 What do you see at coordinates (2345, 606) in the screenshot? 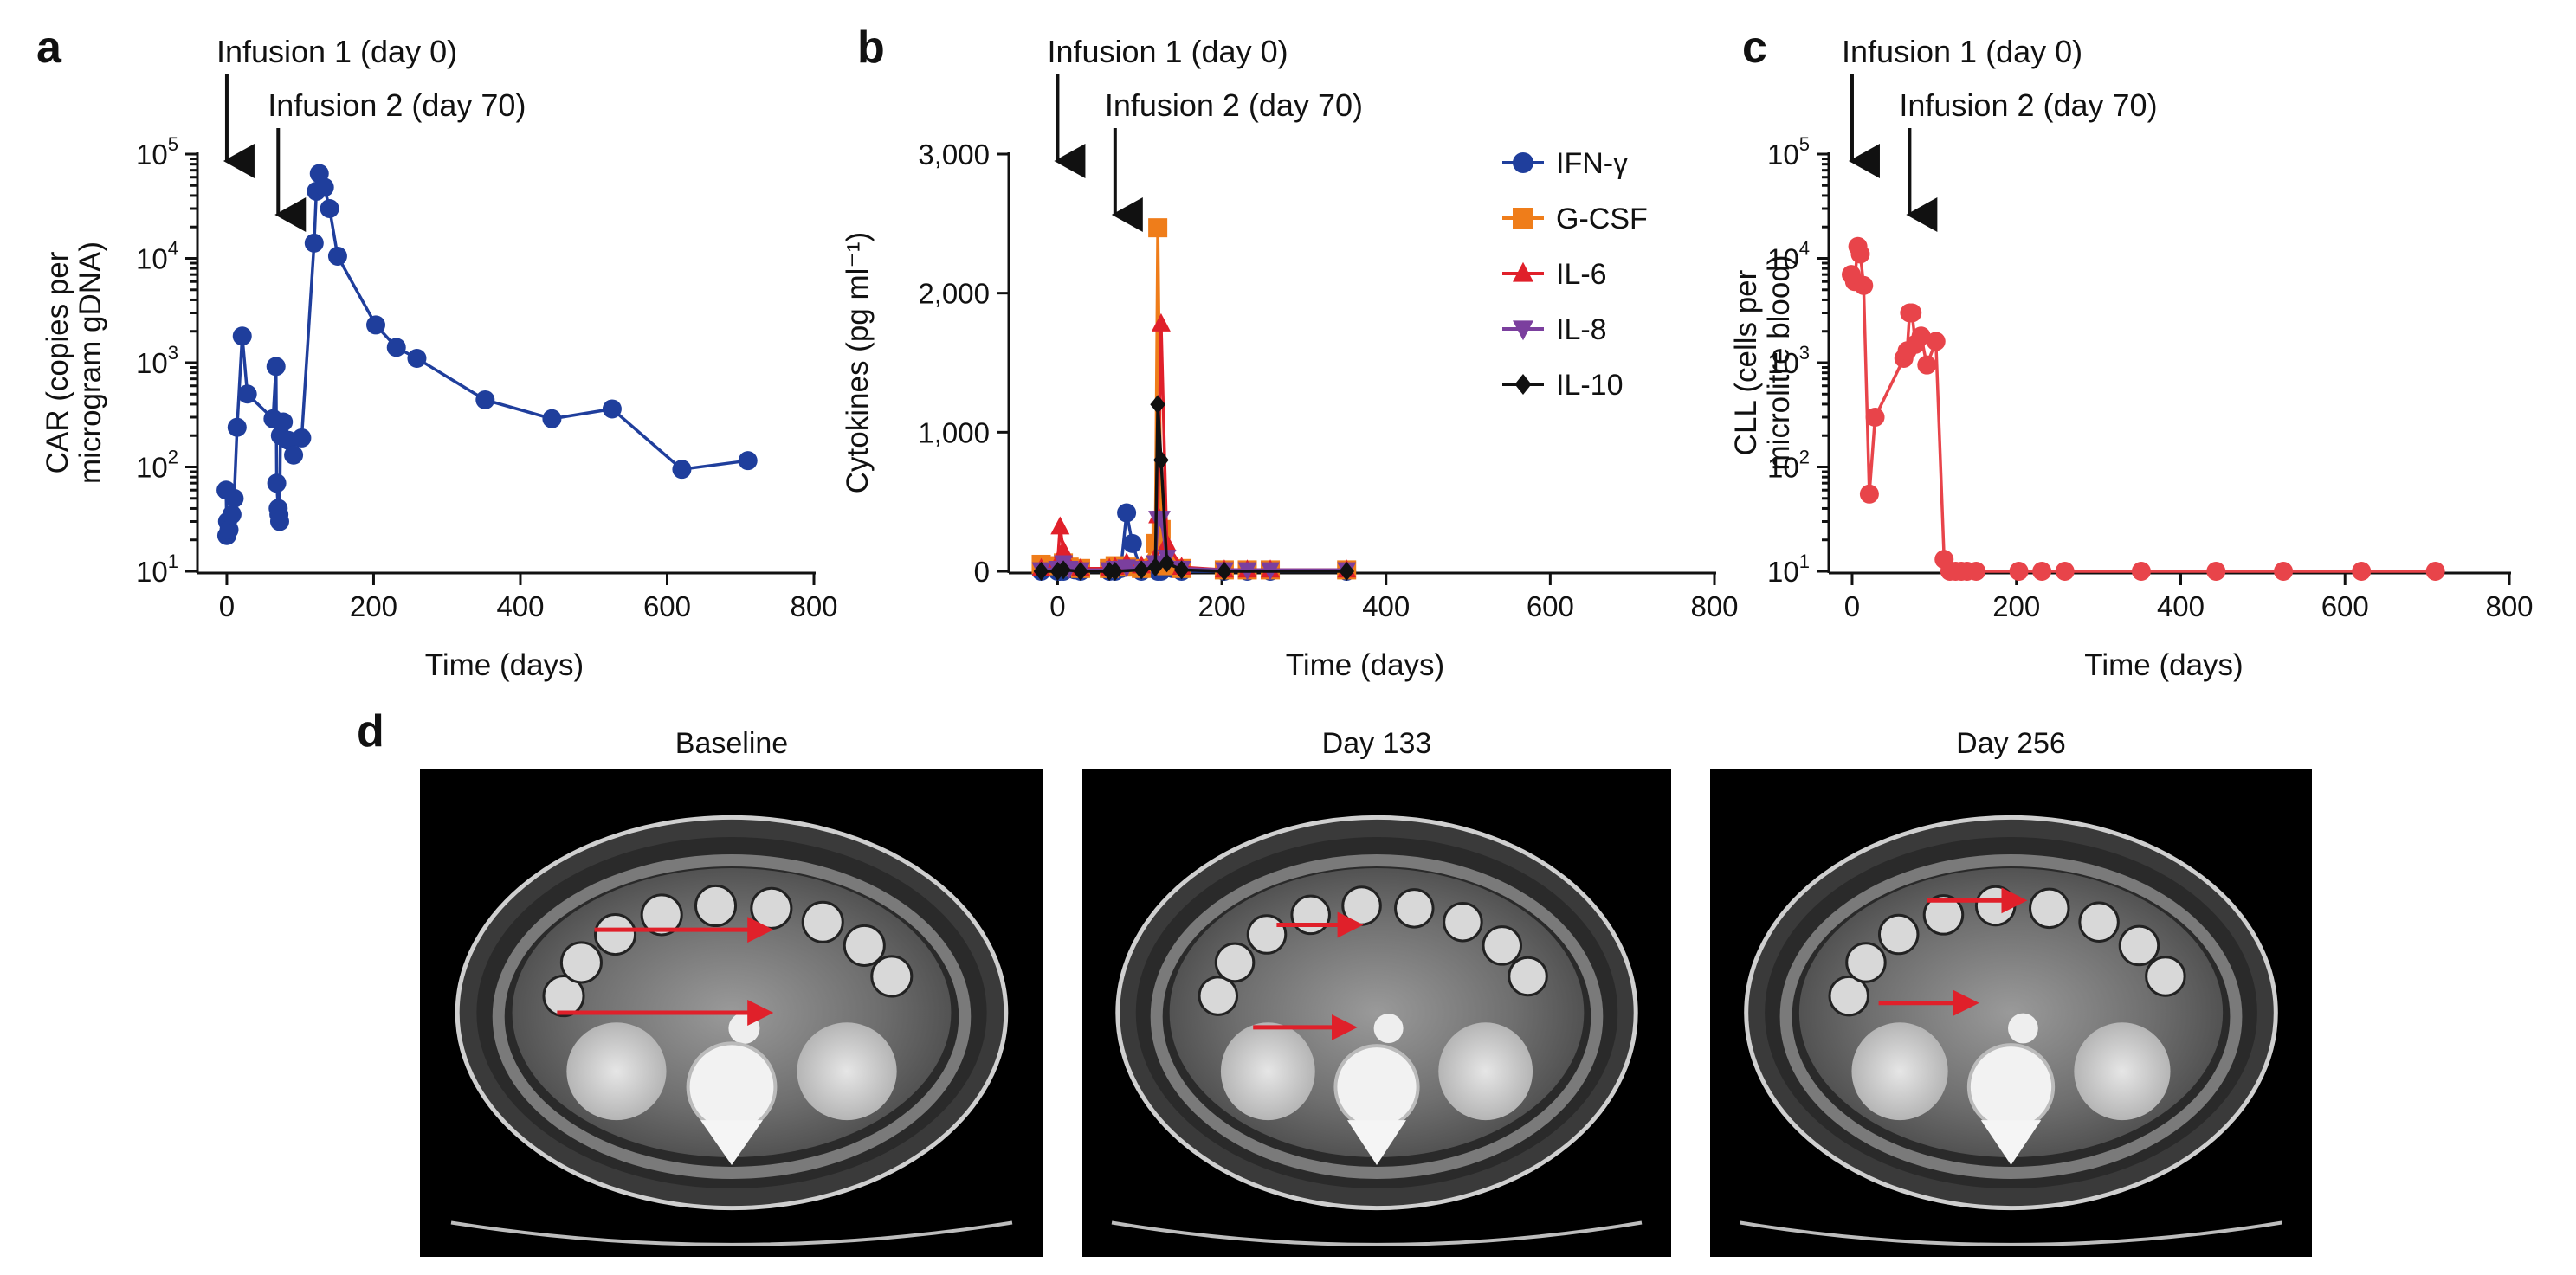
I see `x-tick-label: 600` at bounding box center [2345, 606].